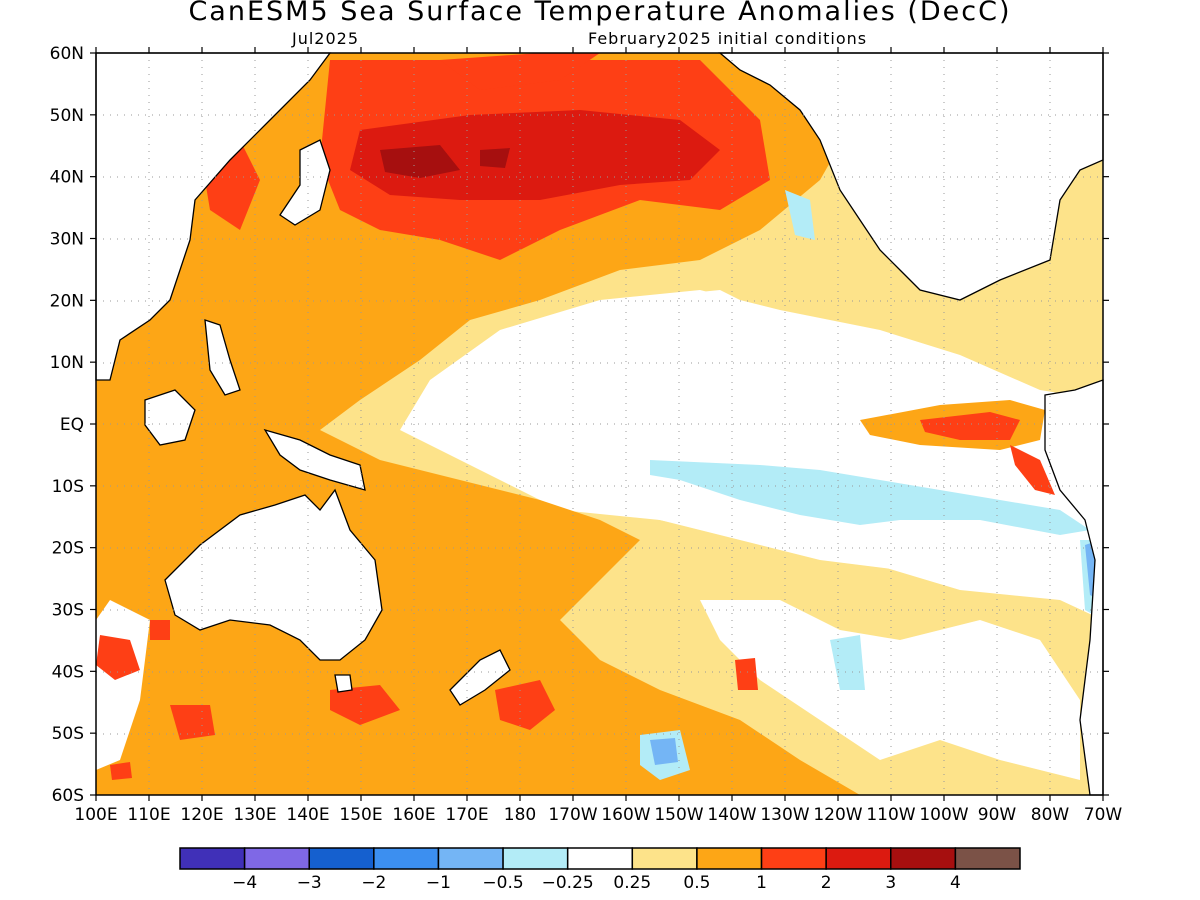 Image resolution: width=1200 pixels, height=900 pixels. Describe the element at coordinates (244, 883) in the screenshot. I see `colorbar-label: −4` at that location.